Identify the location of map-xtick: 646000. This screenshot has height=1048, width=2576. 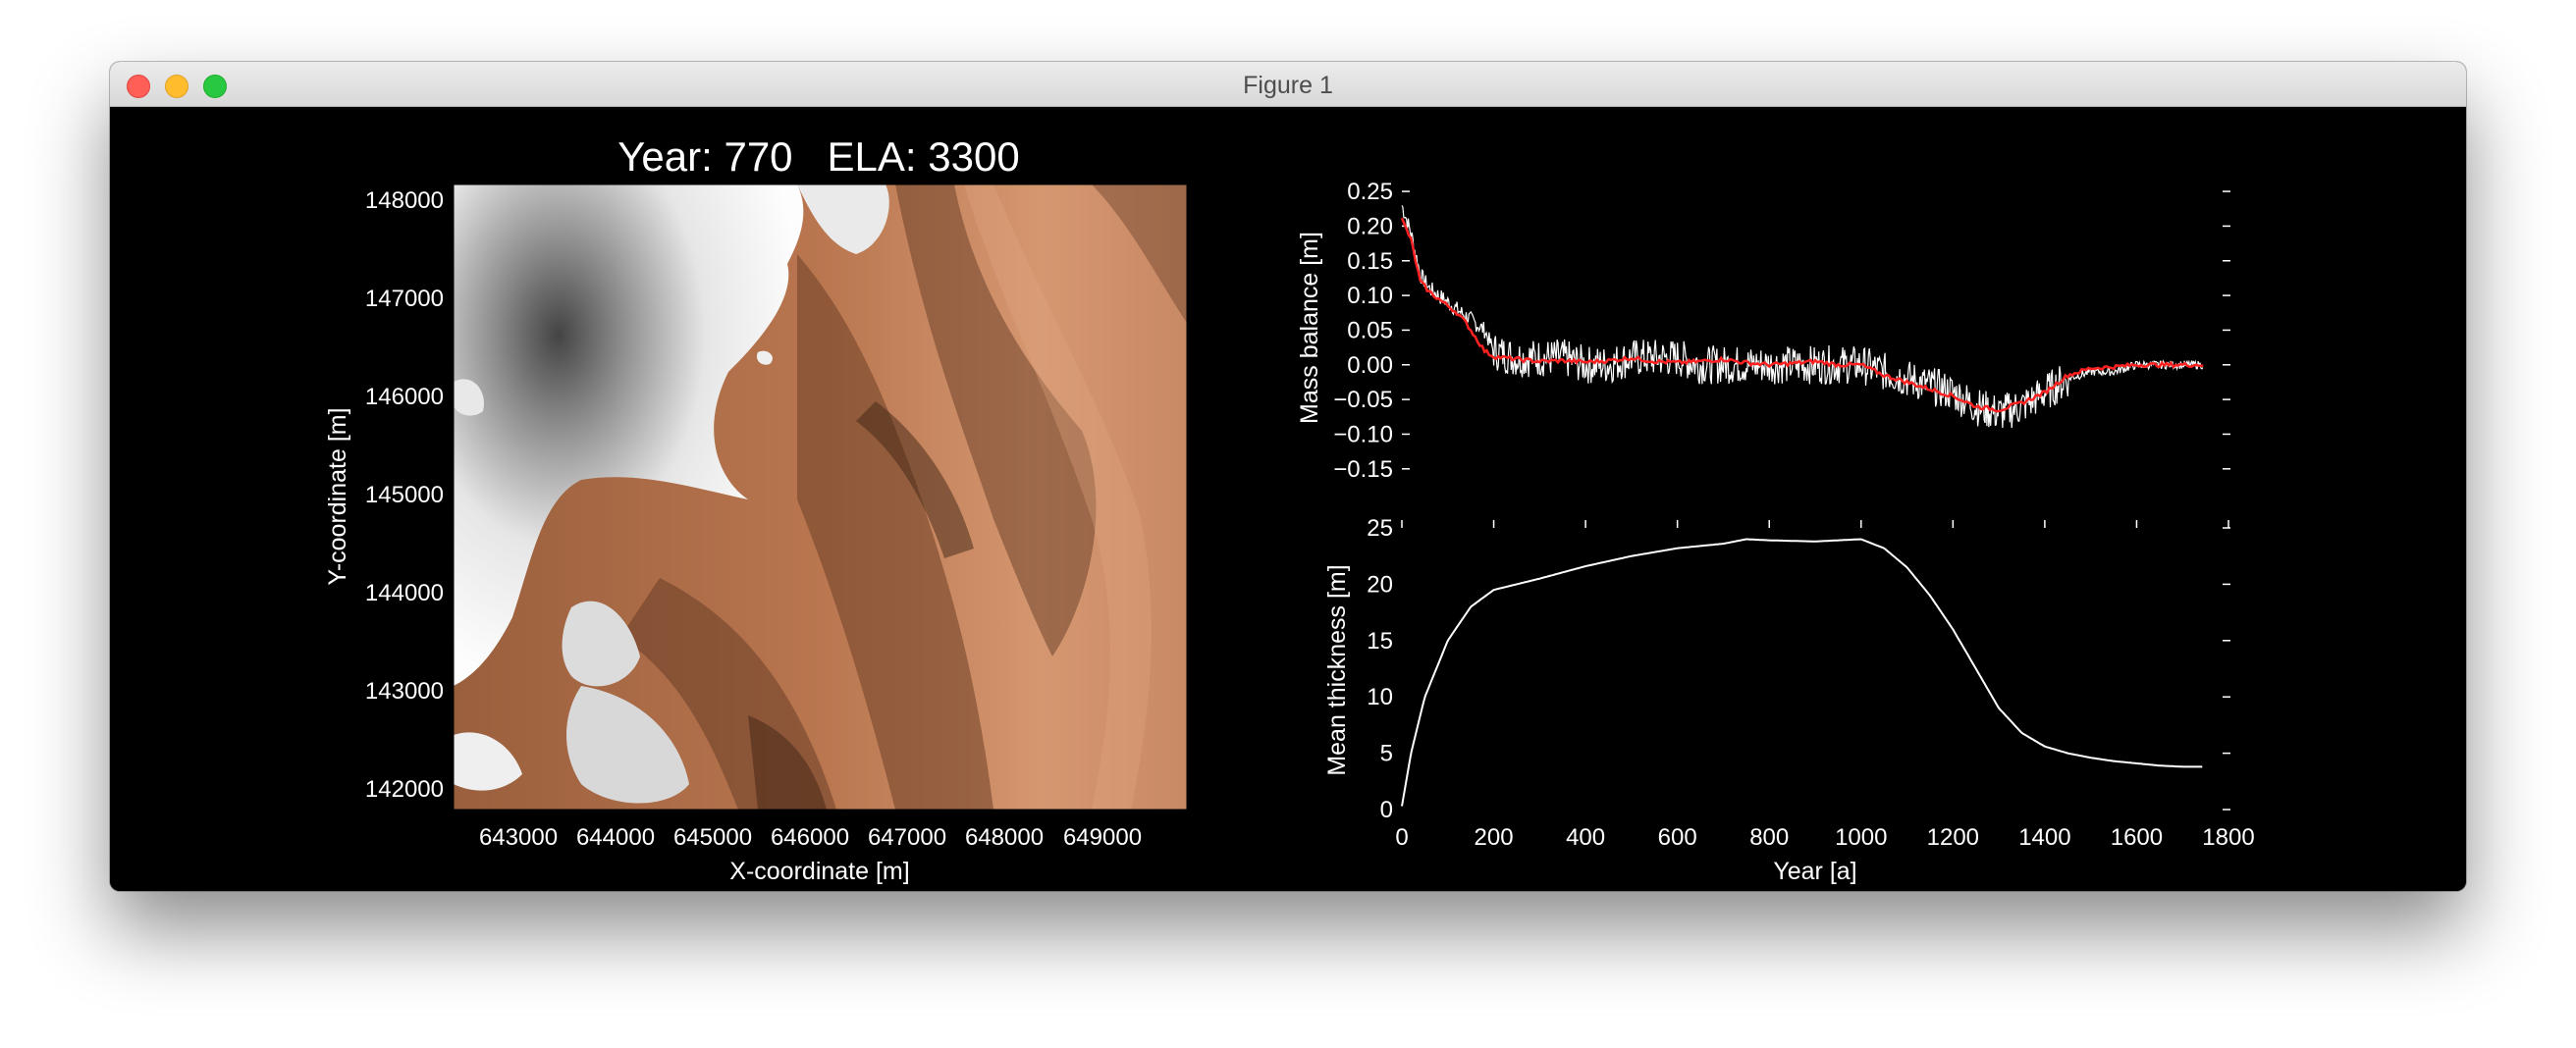
(810, 837).